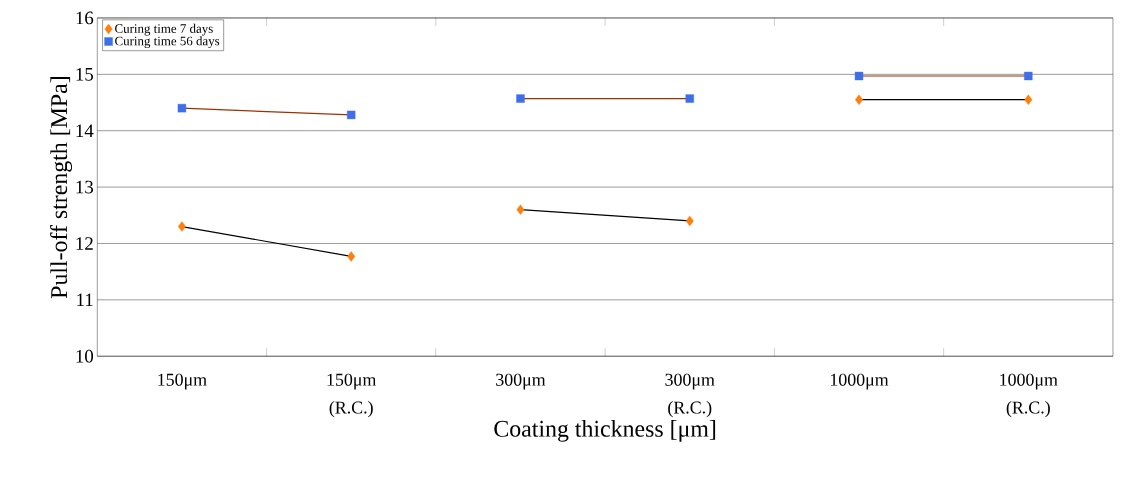 This screenshot has height=497, width=1125. Describe the element at coordinates (167, 42) in the screenshot. I see `legend-label: Curing time 56 days` at that location.